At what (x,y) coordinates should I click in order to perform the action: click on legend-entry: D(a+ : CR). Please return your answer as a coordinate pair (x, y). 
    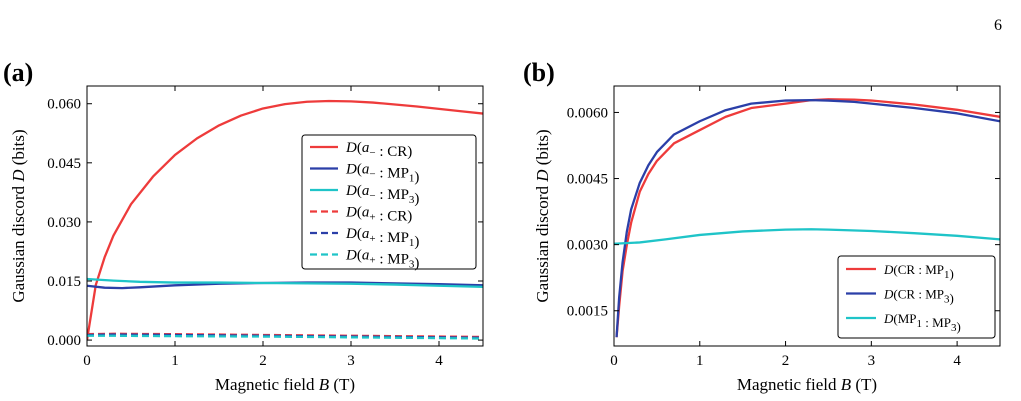
    Looking at the image, I should click on (378, 215).